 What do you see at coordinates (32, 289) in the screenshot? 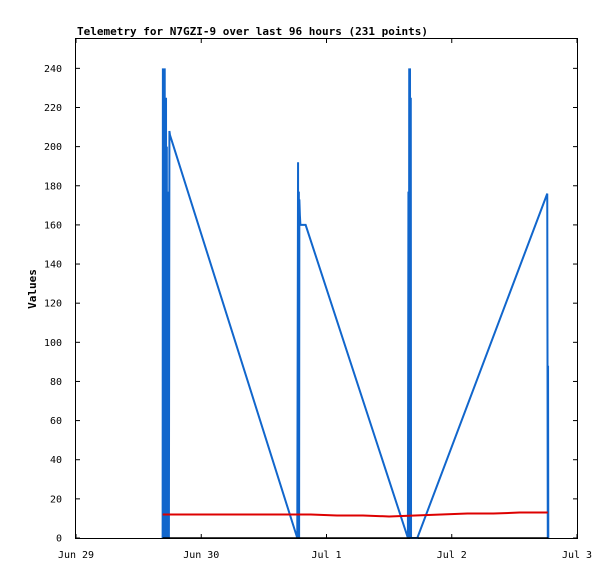
I see `y-axis-label: Values` at bounding box center [32, 289].